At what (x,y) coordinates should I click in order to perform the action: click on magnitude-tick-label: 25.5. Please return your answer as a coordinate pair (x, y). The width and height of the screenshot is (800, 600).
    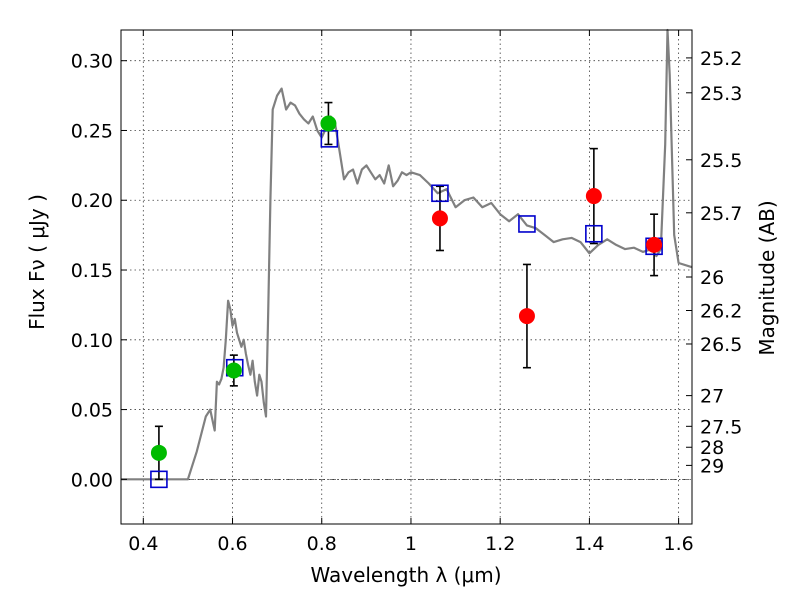
    Looking at the image, I should click on (721, 161).